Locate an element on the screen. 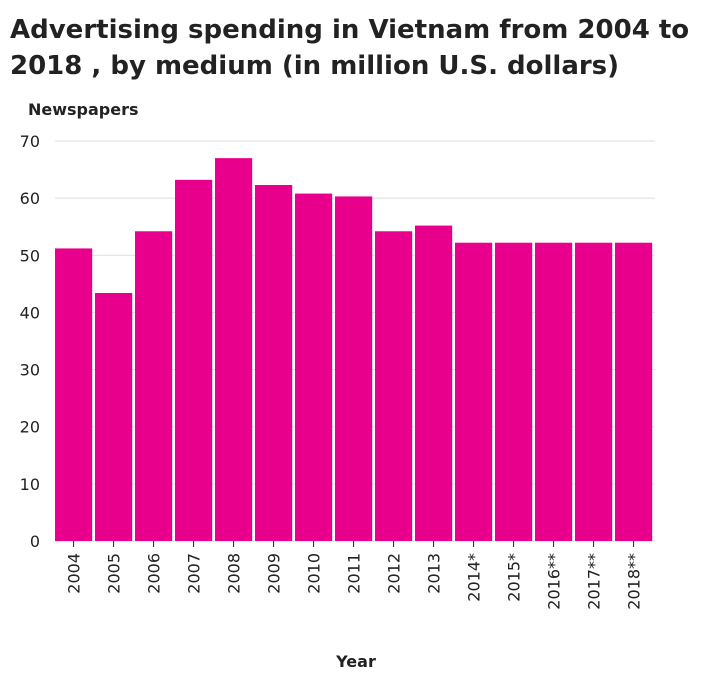 This screenshot has width=714, height=682. x-tick-label: 2007 is located at coordinates (194, 573).